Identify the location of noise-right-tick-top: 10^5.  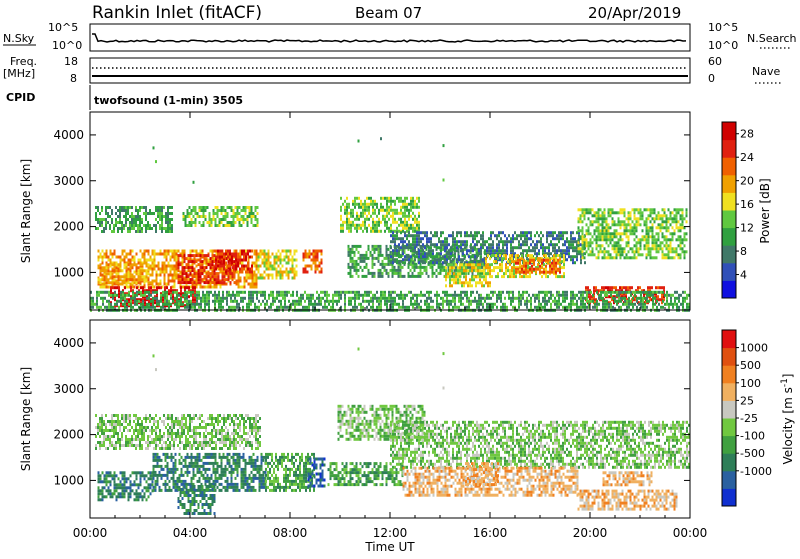
(723, 27).